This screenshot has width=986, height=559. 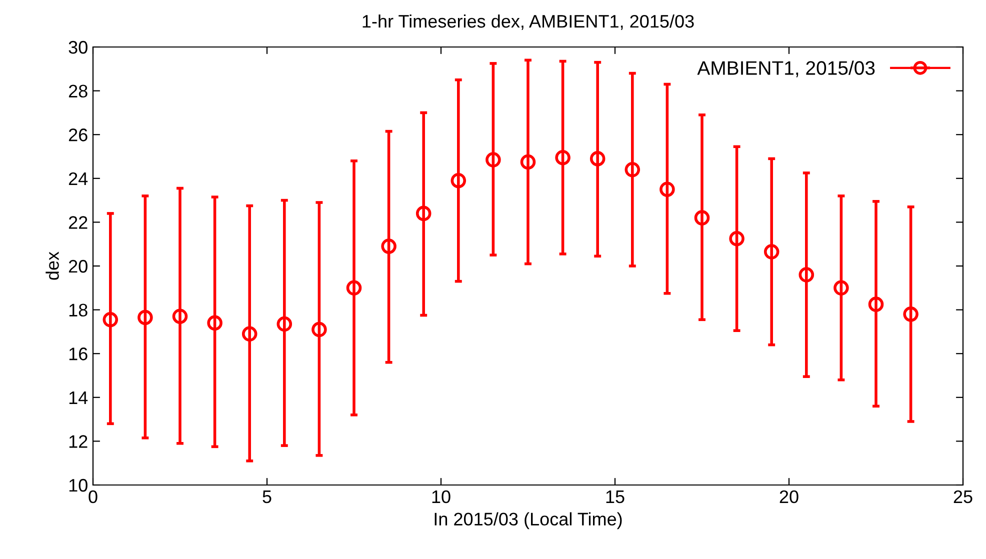 What do you see at coordinates (78, 47) in the screenshot?
I see `y-tick-label: 30` at bounding box center [78, 47].